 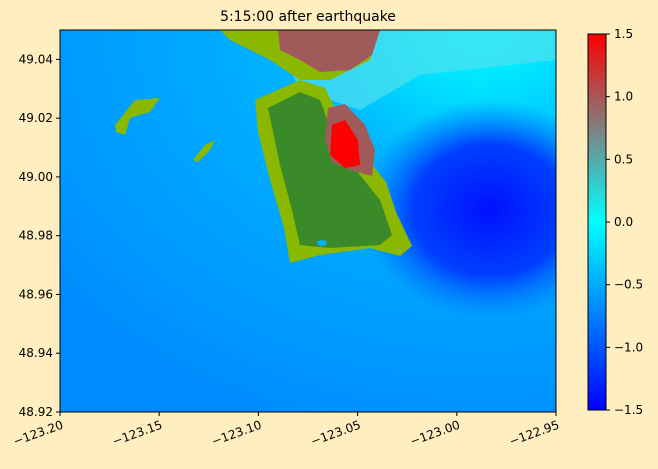 What do you see at coordinates (623, 97) in the screenshot?
I see `colorbar-tick-label: 1.0` at bounding box center [623, 97].